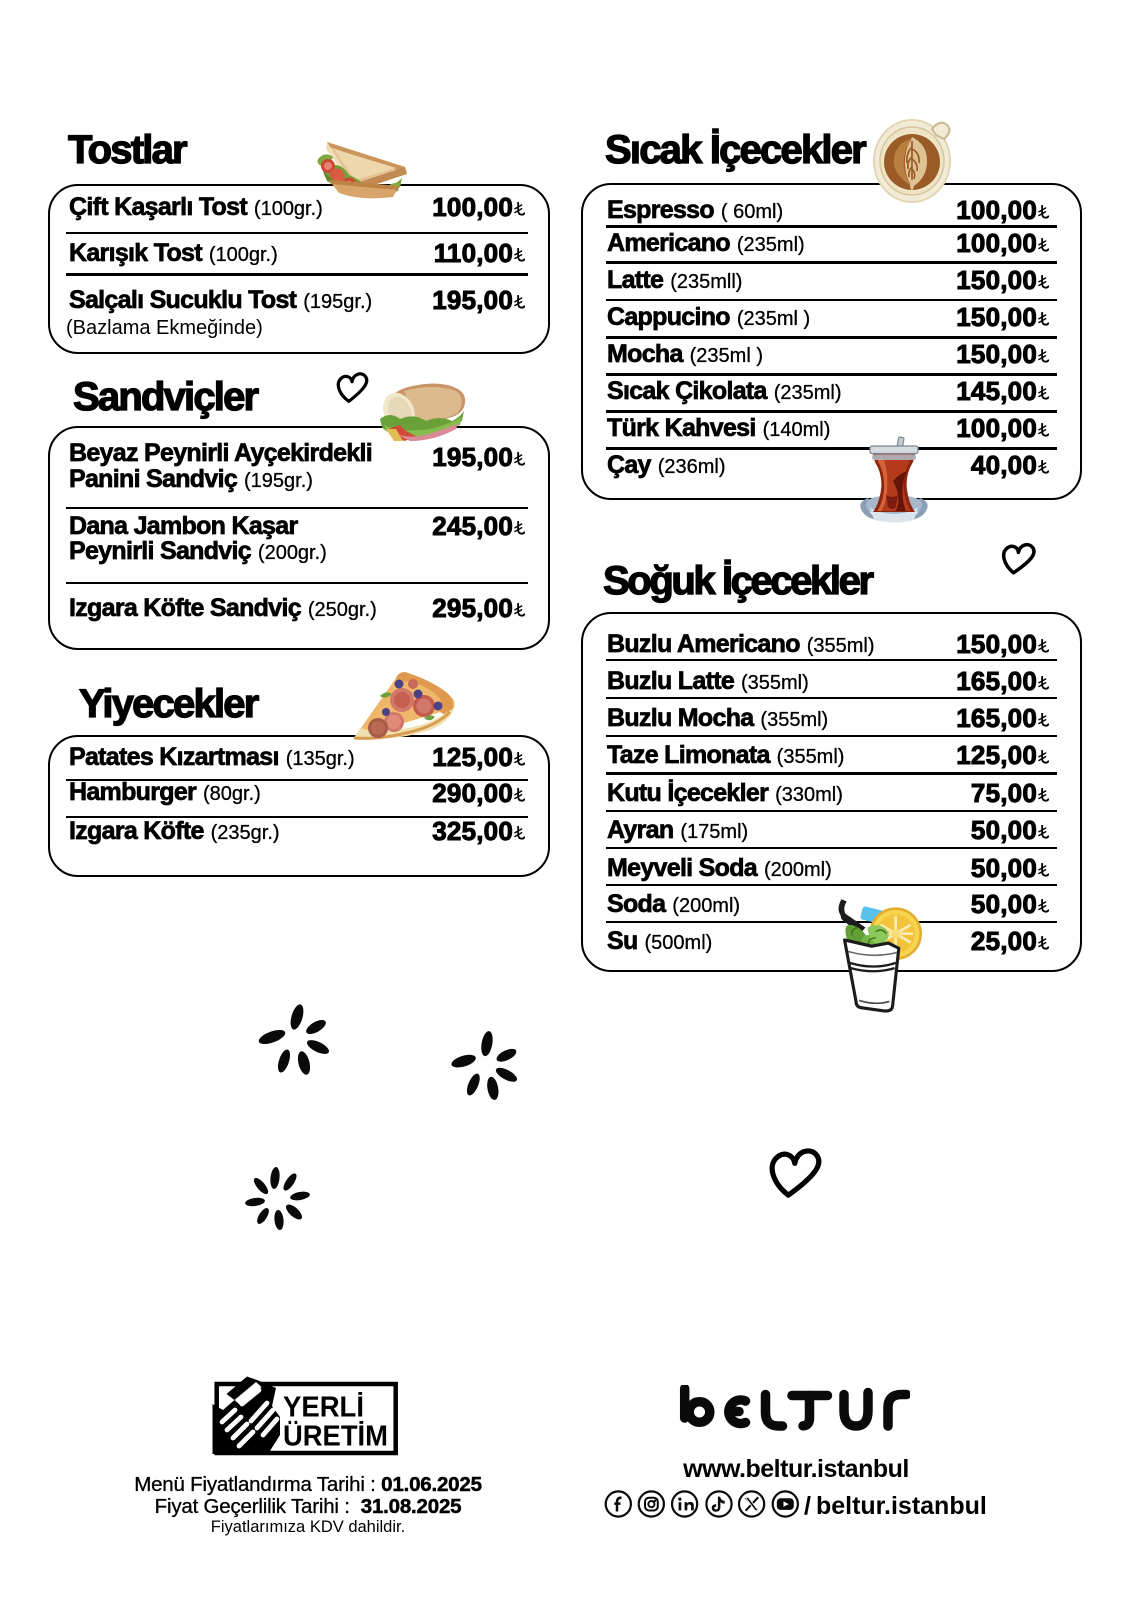 This screenshot has height=1600, width=1133. What do you see at coordinates (323, 1408) in the screenshot?
I see `svg-text: YERLİ` at bounding box center [323, 1408].